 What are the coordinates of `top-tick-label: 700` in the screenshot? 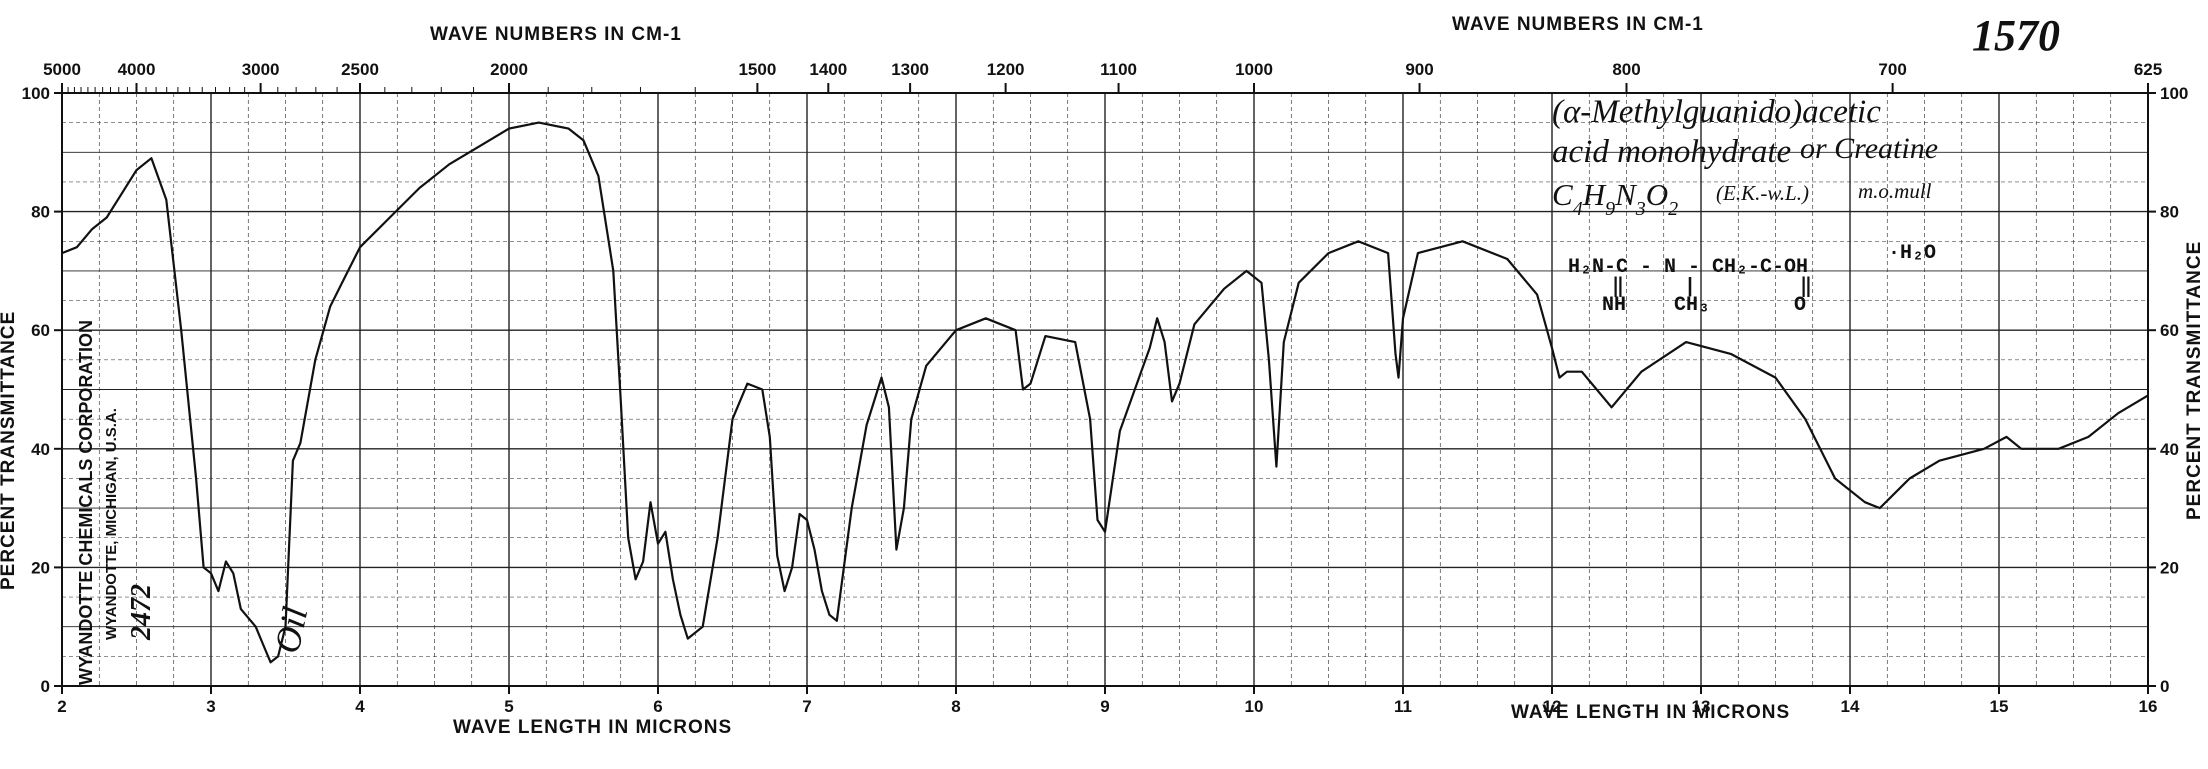 It's located at (1892, 69).